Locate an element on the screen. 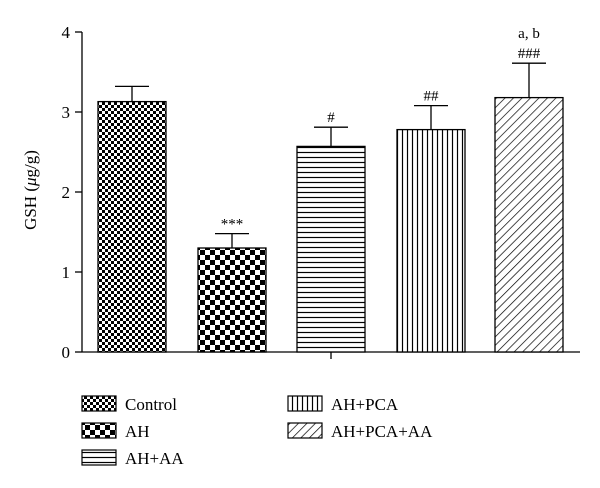 This screenshot has width=600, height=488. y-axis: 0 1 2 3 4 is located at coordinates (72, 192).